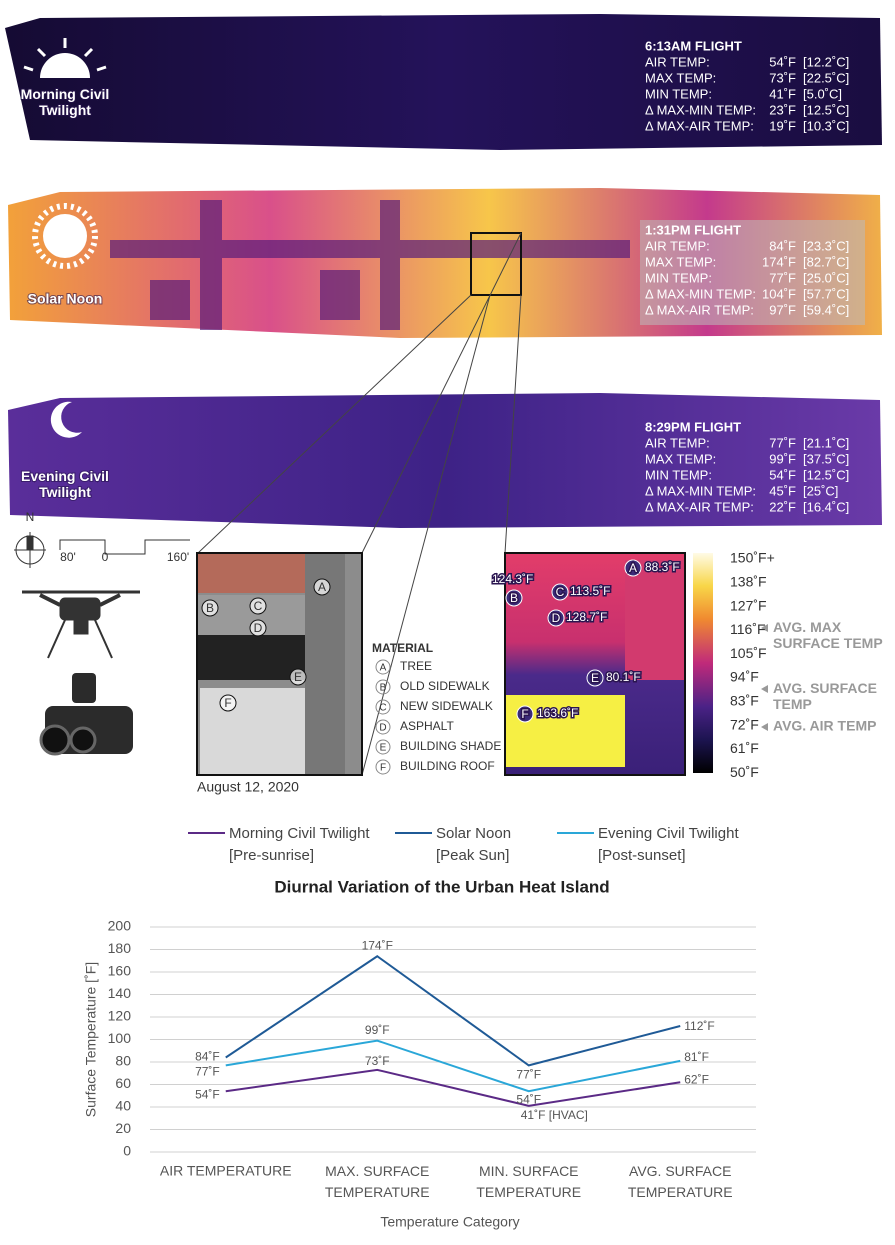 This screenshot has width=895, height=1245. Describe the element at coordinates (120, 1016) in the screenshot. I see `y-tick-label: 120` at that location.